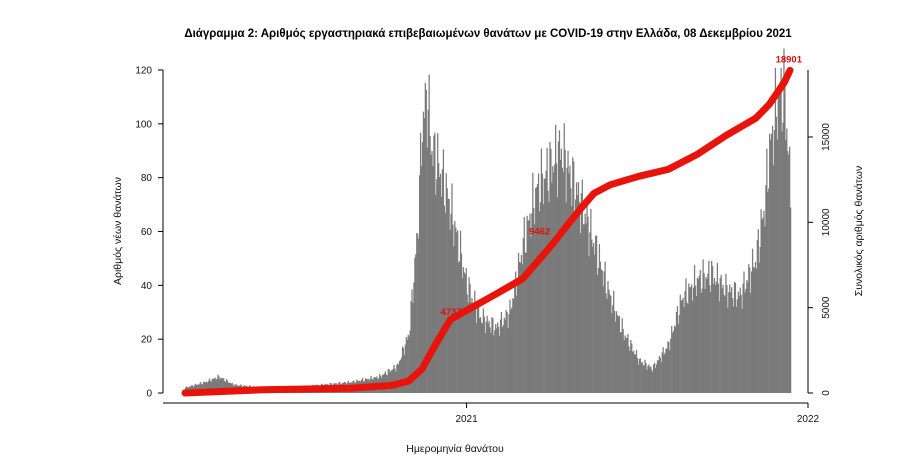 The image size is (906, 462). I want to click on y2-tick-label: 0, so click(826, 393).